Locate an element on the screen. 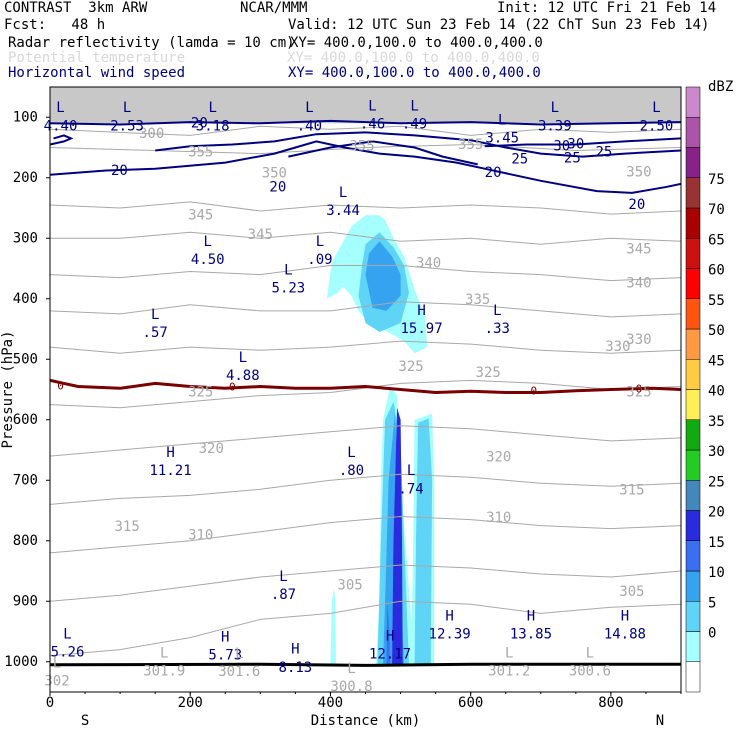 The image size is (740, 740). center-value-label: .40 is located at coordinates (309, 126).